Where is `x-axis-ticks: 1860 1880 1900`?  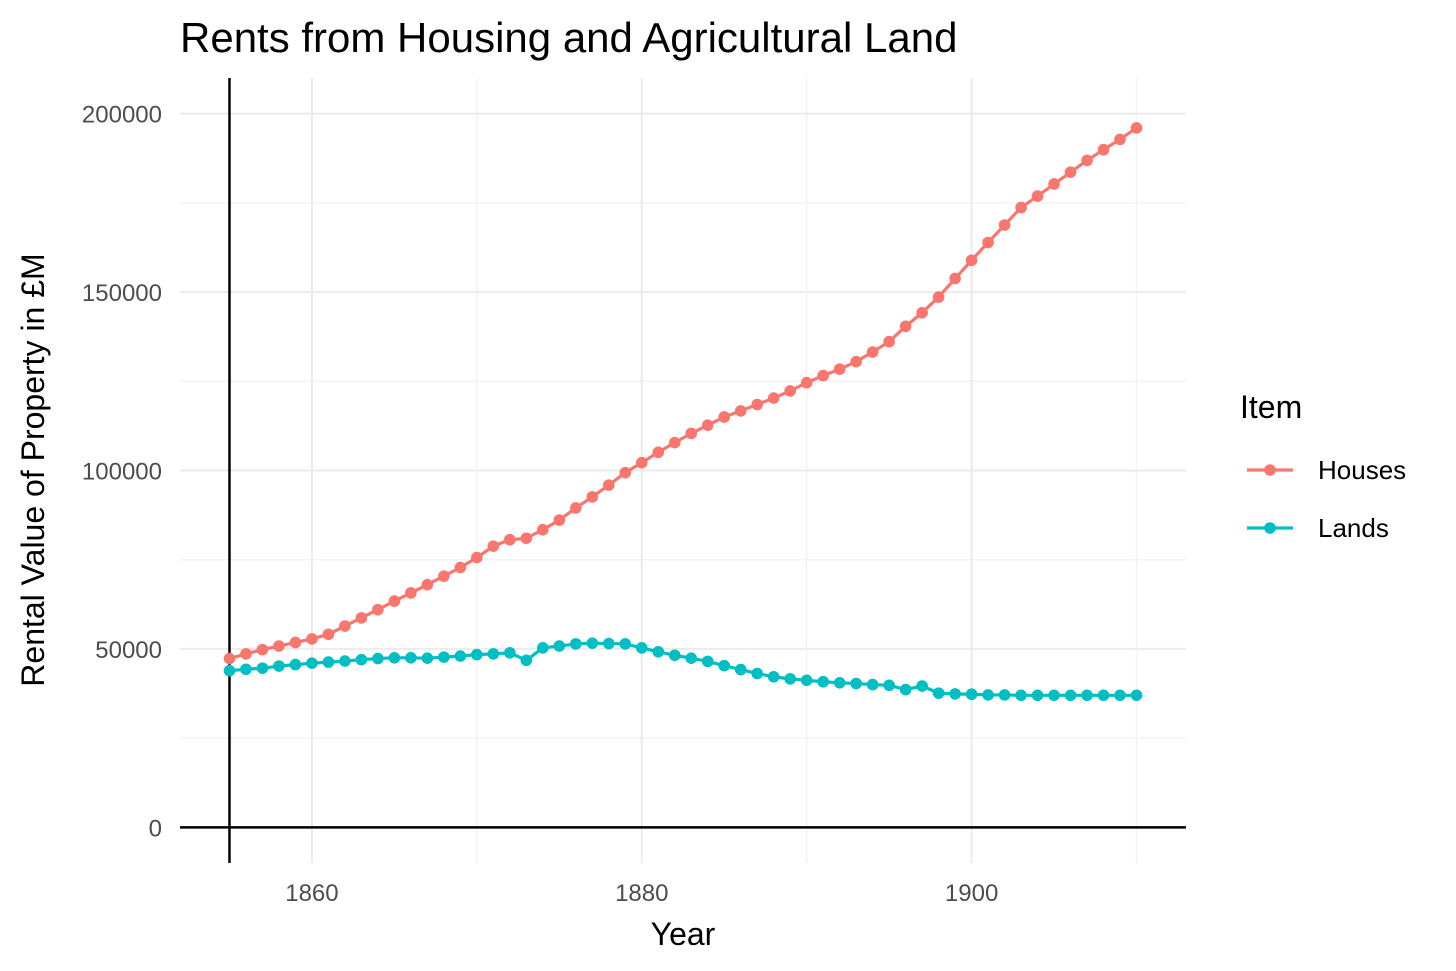
x-axis-ticks: 1860 1880 1900 is located at coordinates (641, 893).